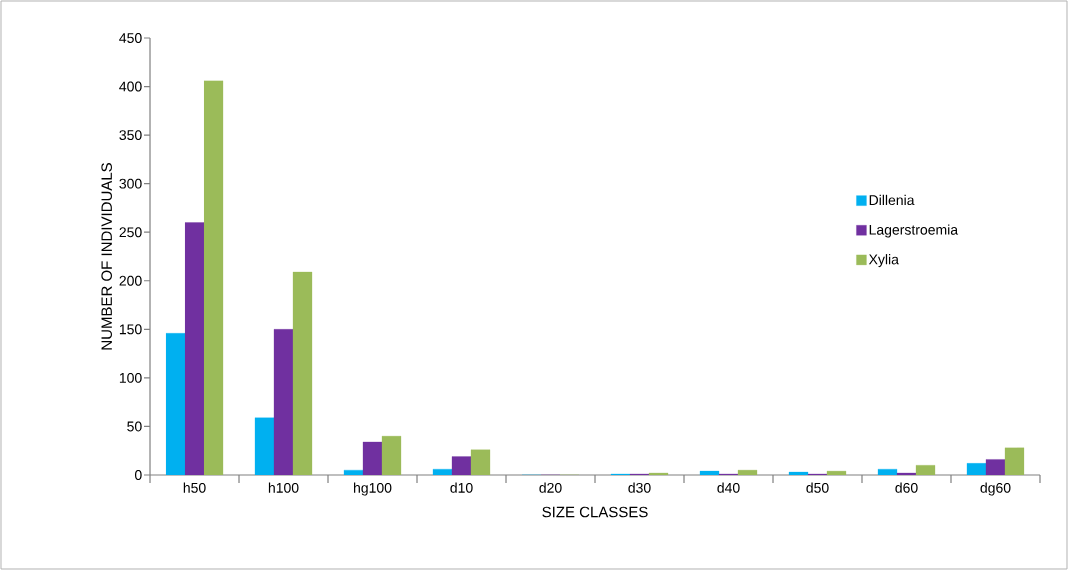 This screenshot has height=570, width=1068. Describe the element at coordinates (130, 280) in the screenshot. I see `y-tick-label: 200` at that location.